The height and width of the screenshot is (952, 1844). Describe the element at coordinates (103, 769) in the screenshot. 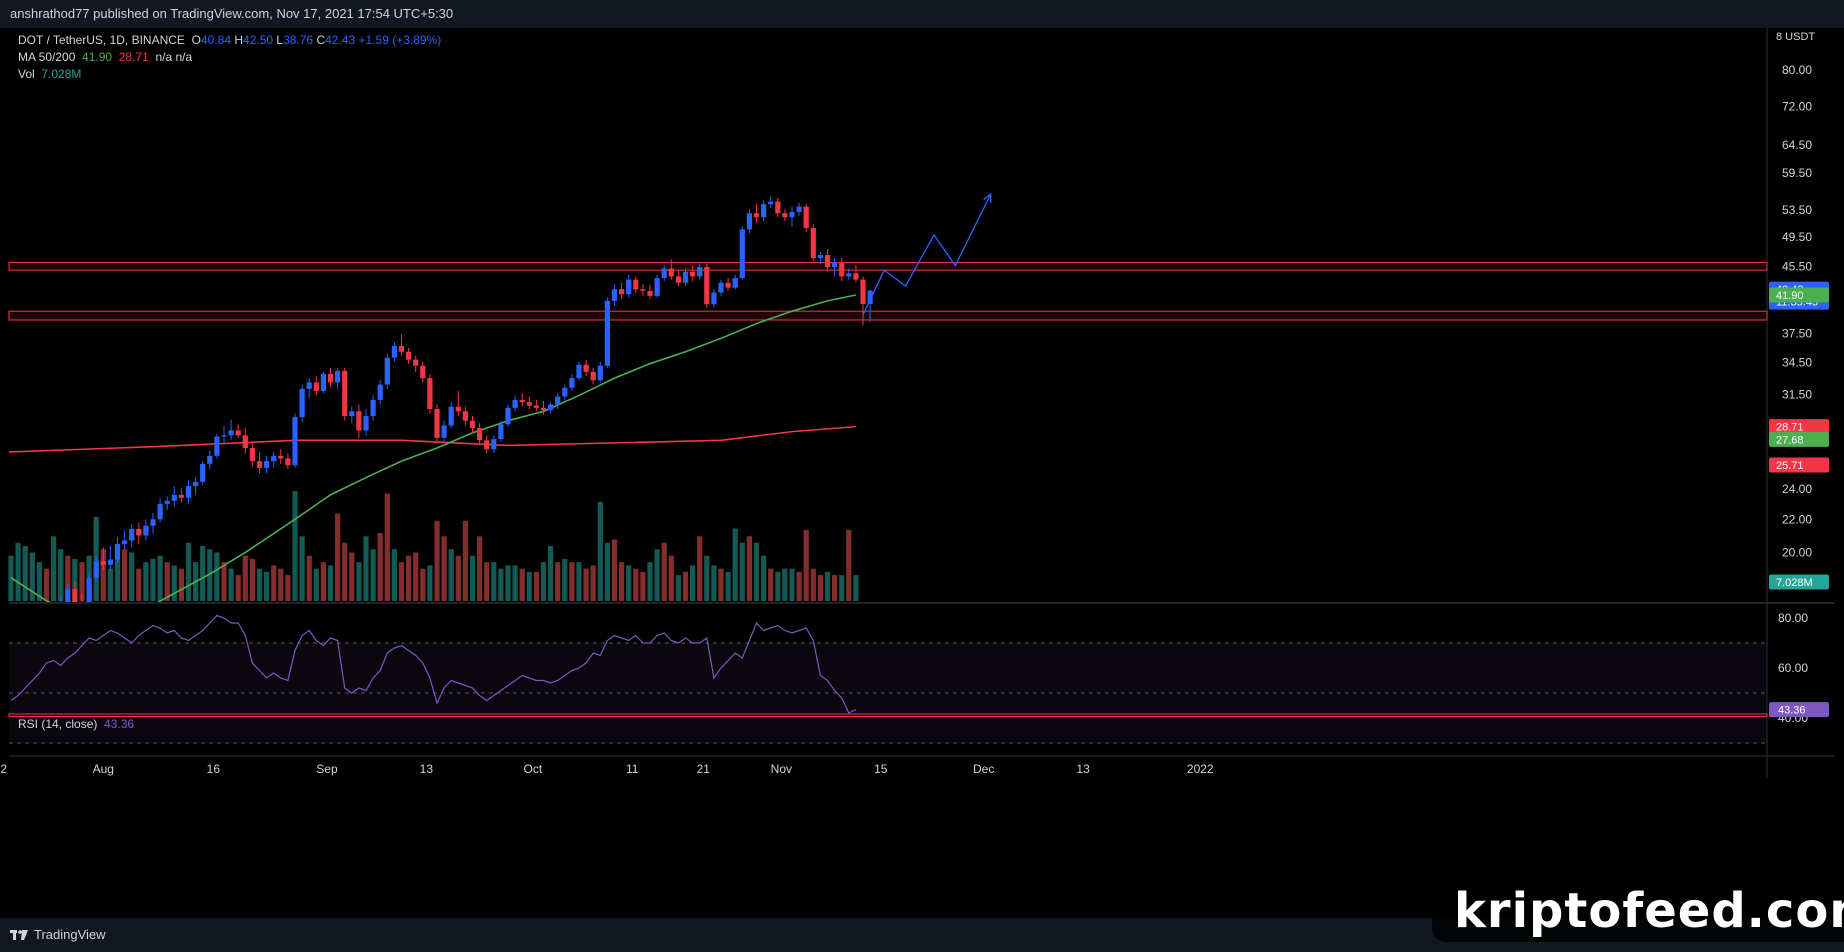

I see `time-tick-label: Aug` at that location.